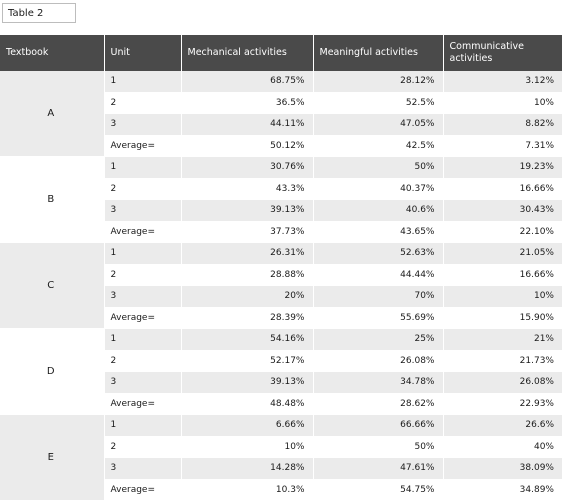  What do you see at coordinates (247, 425) in the screenshot?
I see `mechanical-cell: 6.66%` at bounding box center [247, 425].